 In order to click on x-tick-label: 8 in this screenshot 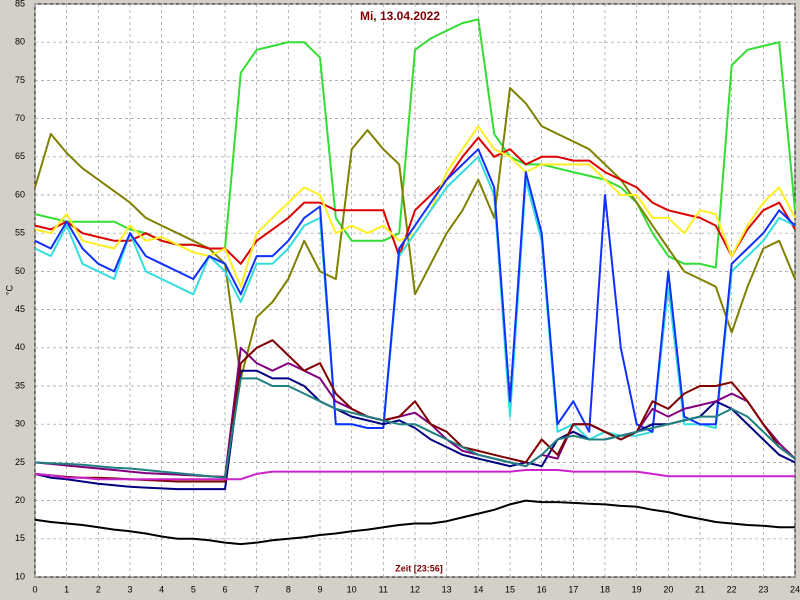, I will do `click(288, 589)`.